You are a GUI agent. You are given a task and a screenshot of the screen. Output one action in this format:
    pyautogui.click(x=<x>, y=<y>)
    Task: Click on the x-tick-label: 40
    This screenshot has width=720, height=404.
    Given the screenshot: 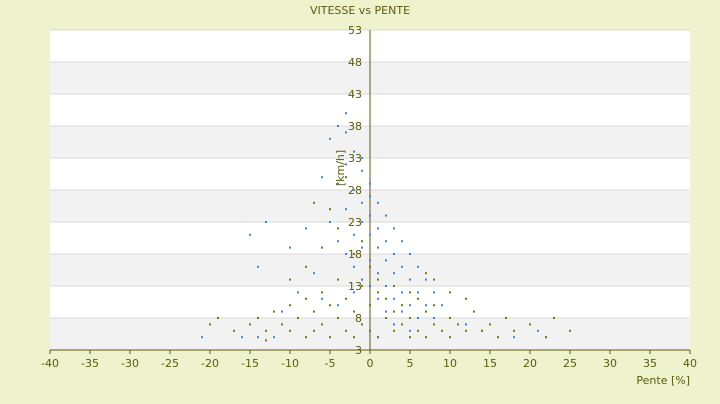 What is the action you would take?
    pyautogui.click(x=690, y=363)
    